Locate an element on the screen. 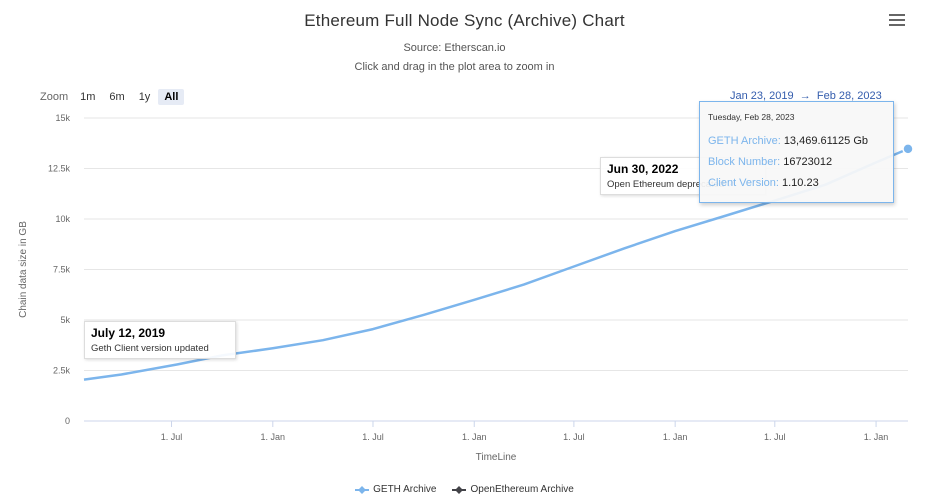  legend-item-geth: GETH Archive is located at coordinates (395, 489).